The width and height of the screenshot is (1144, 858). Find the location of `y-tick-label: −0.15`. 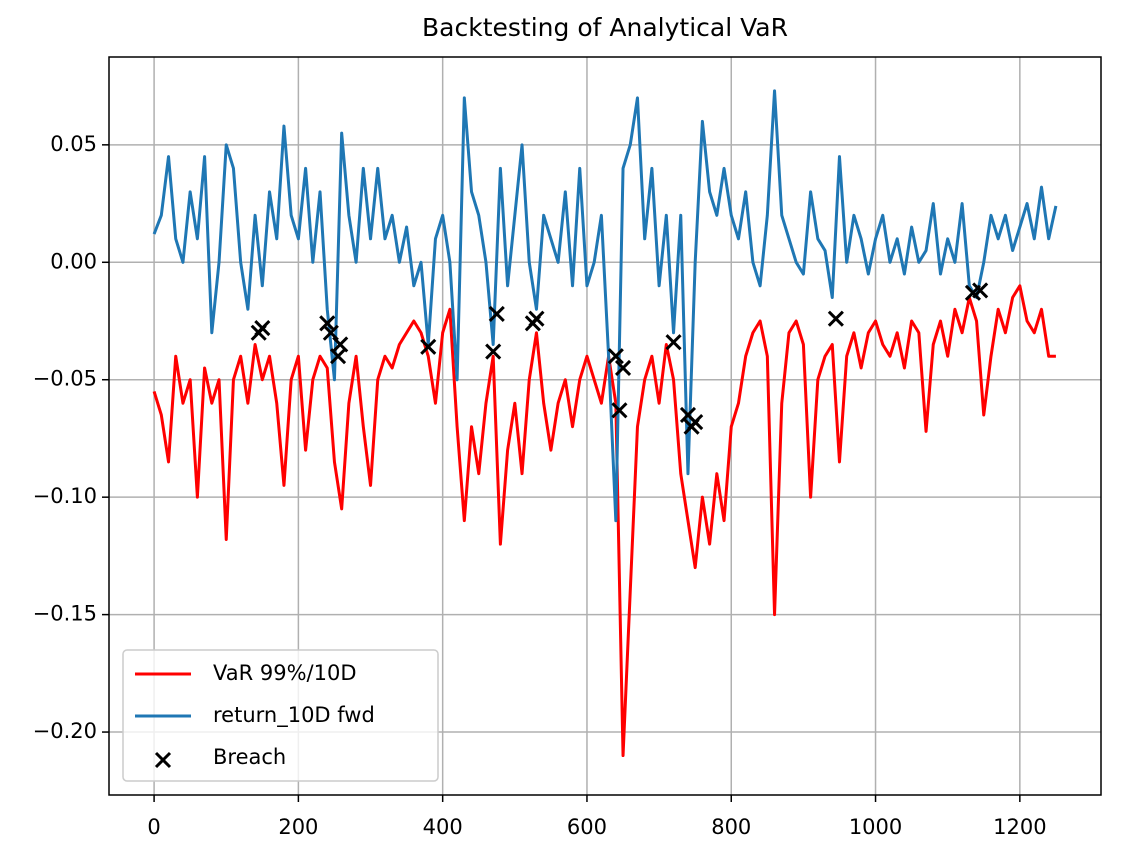

y-tick-label: −0.15 is located at coordinates (65, 614).